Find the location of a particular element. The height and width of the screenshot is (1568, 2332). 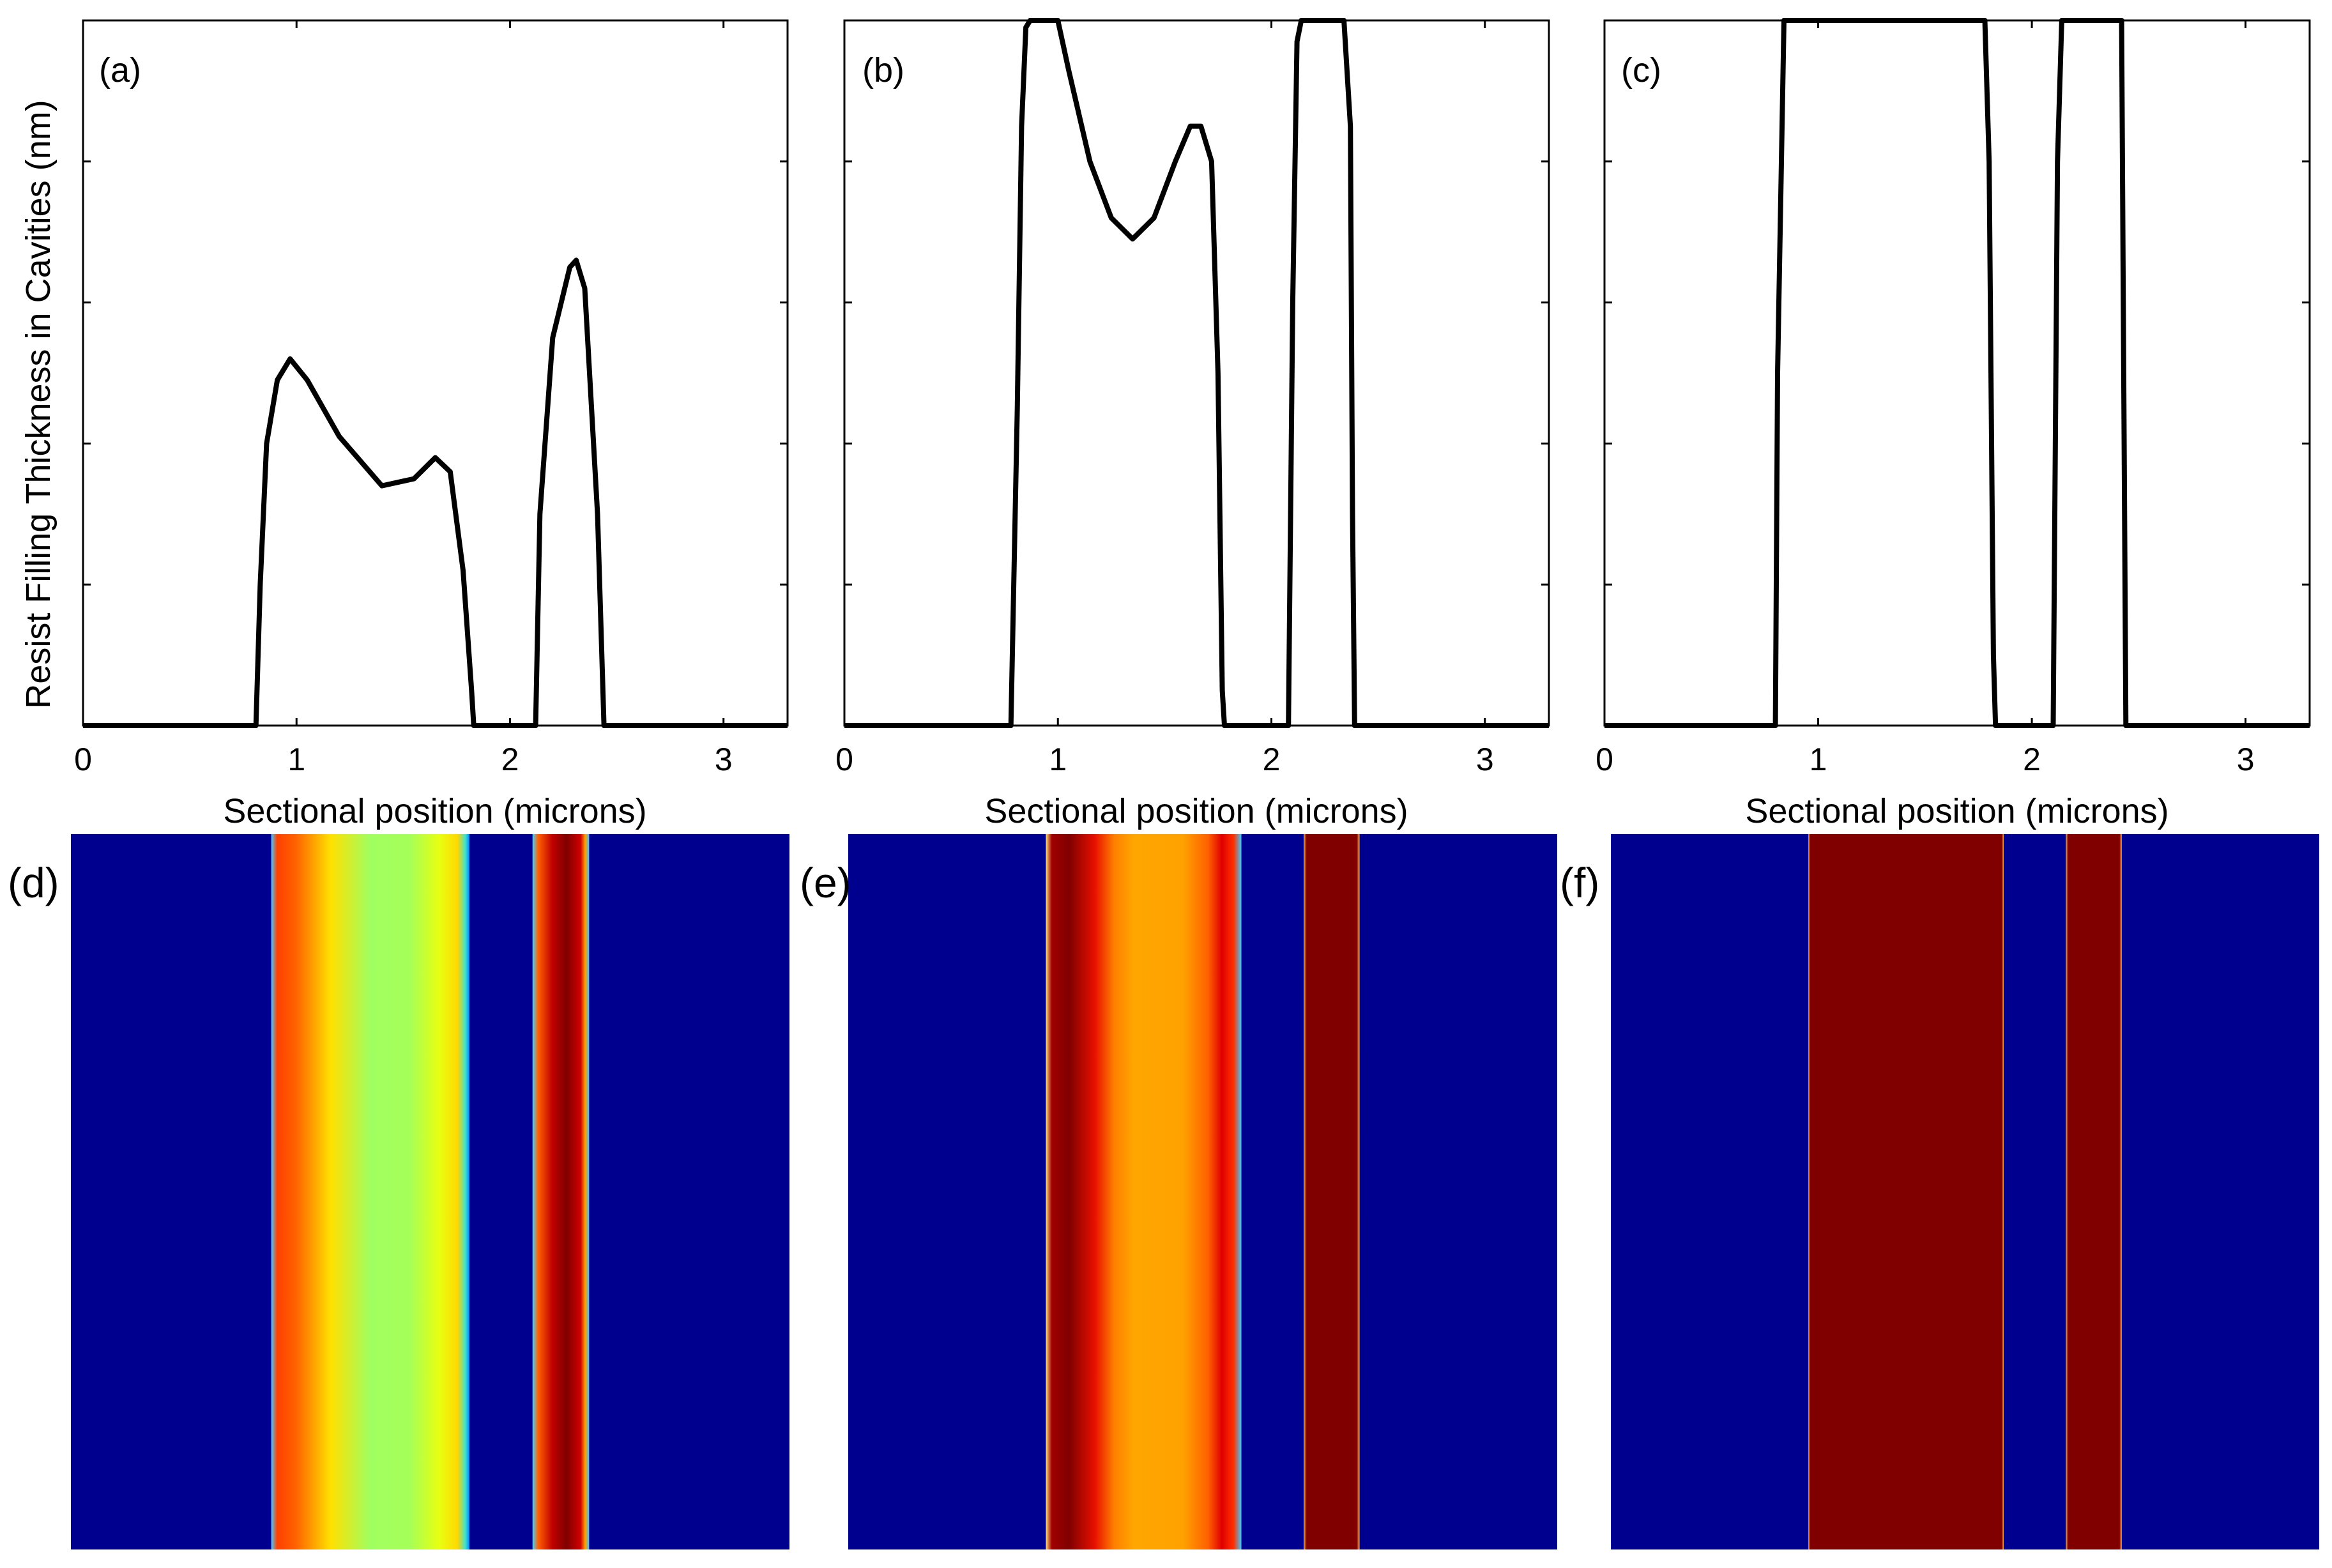

heatmap-panel-e: (e) is located at coordinates (1178, 1191).